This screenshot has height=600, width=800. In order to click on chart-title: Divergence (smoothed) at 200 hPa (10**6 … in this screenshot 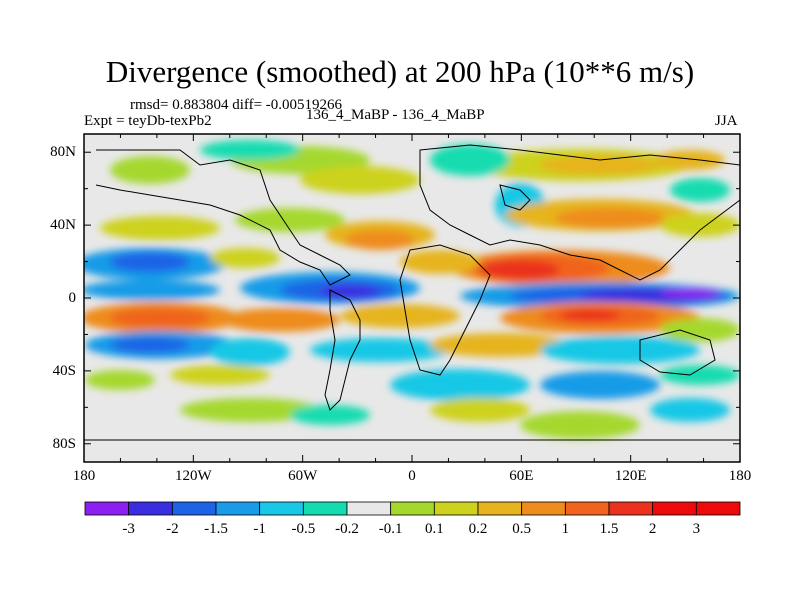, I will do `click(400, 71)`.